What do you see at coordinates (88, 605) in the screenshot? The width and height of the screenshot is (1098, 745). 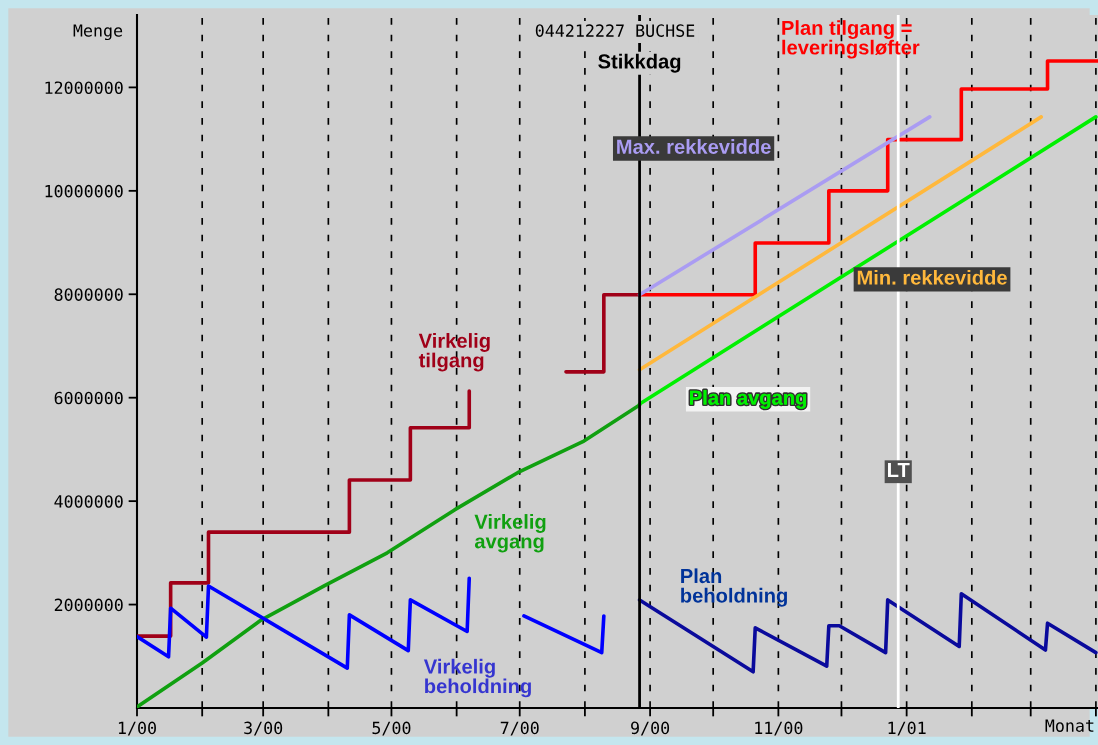 I see `y-tick-label: 2000000` at bounding box center [88, 605].